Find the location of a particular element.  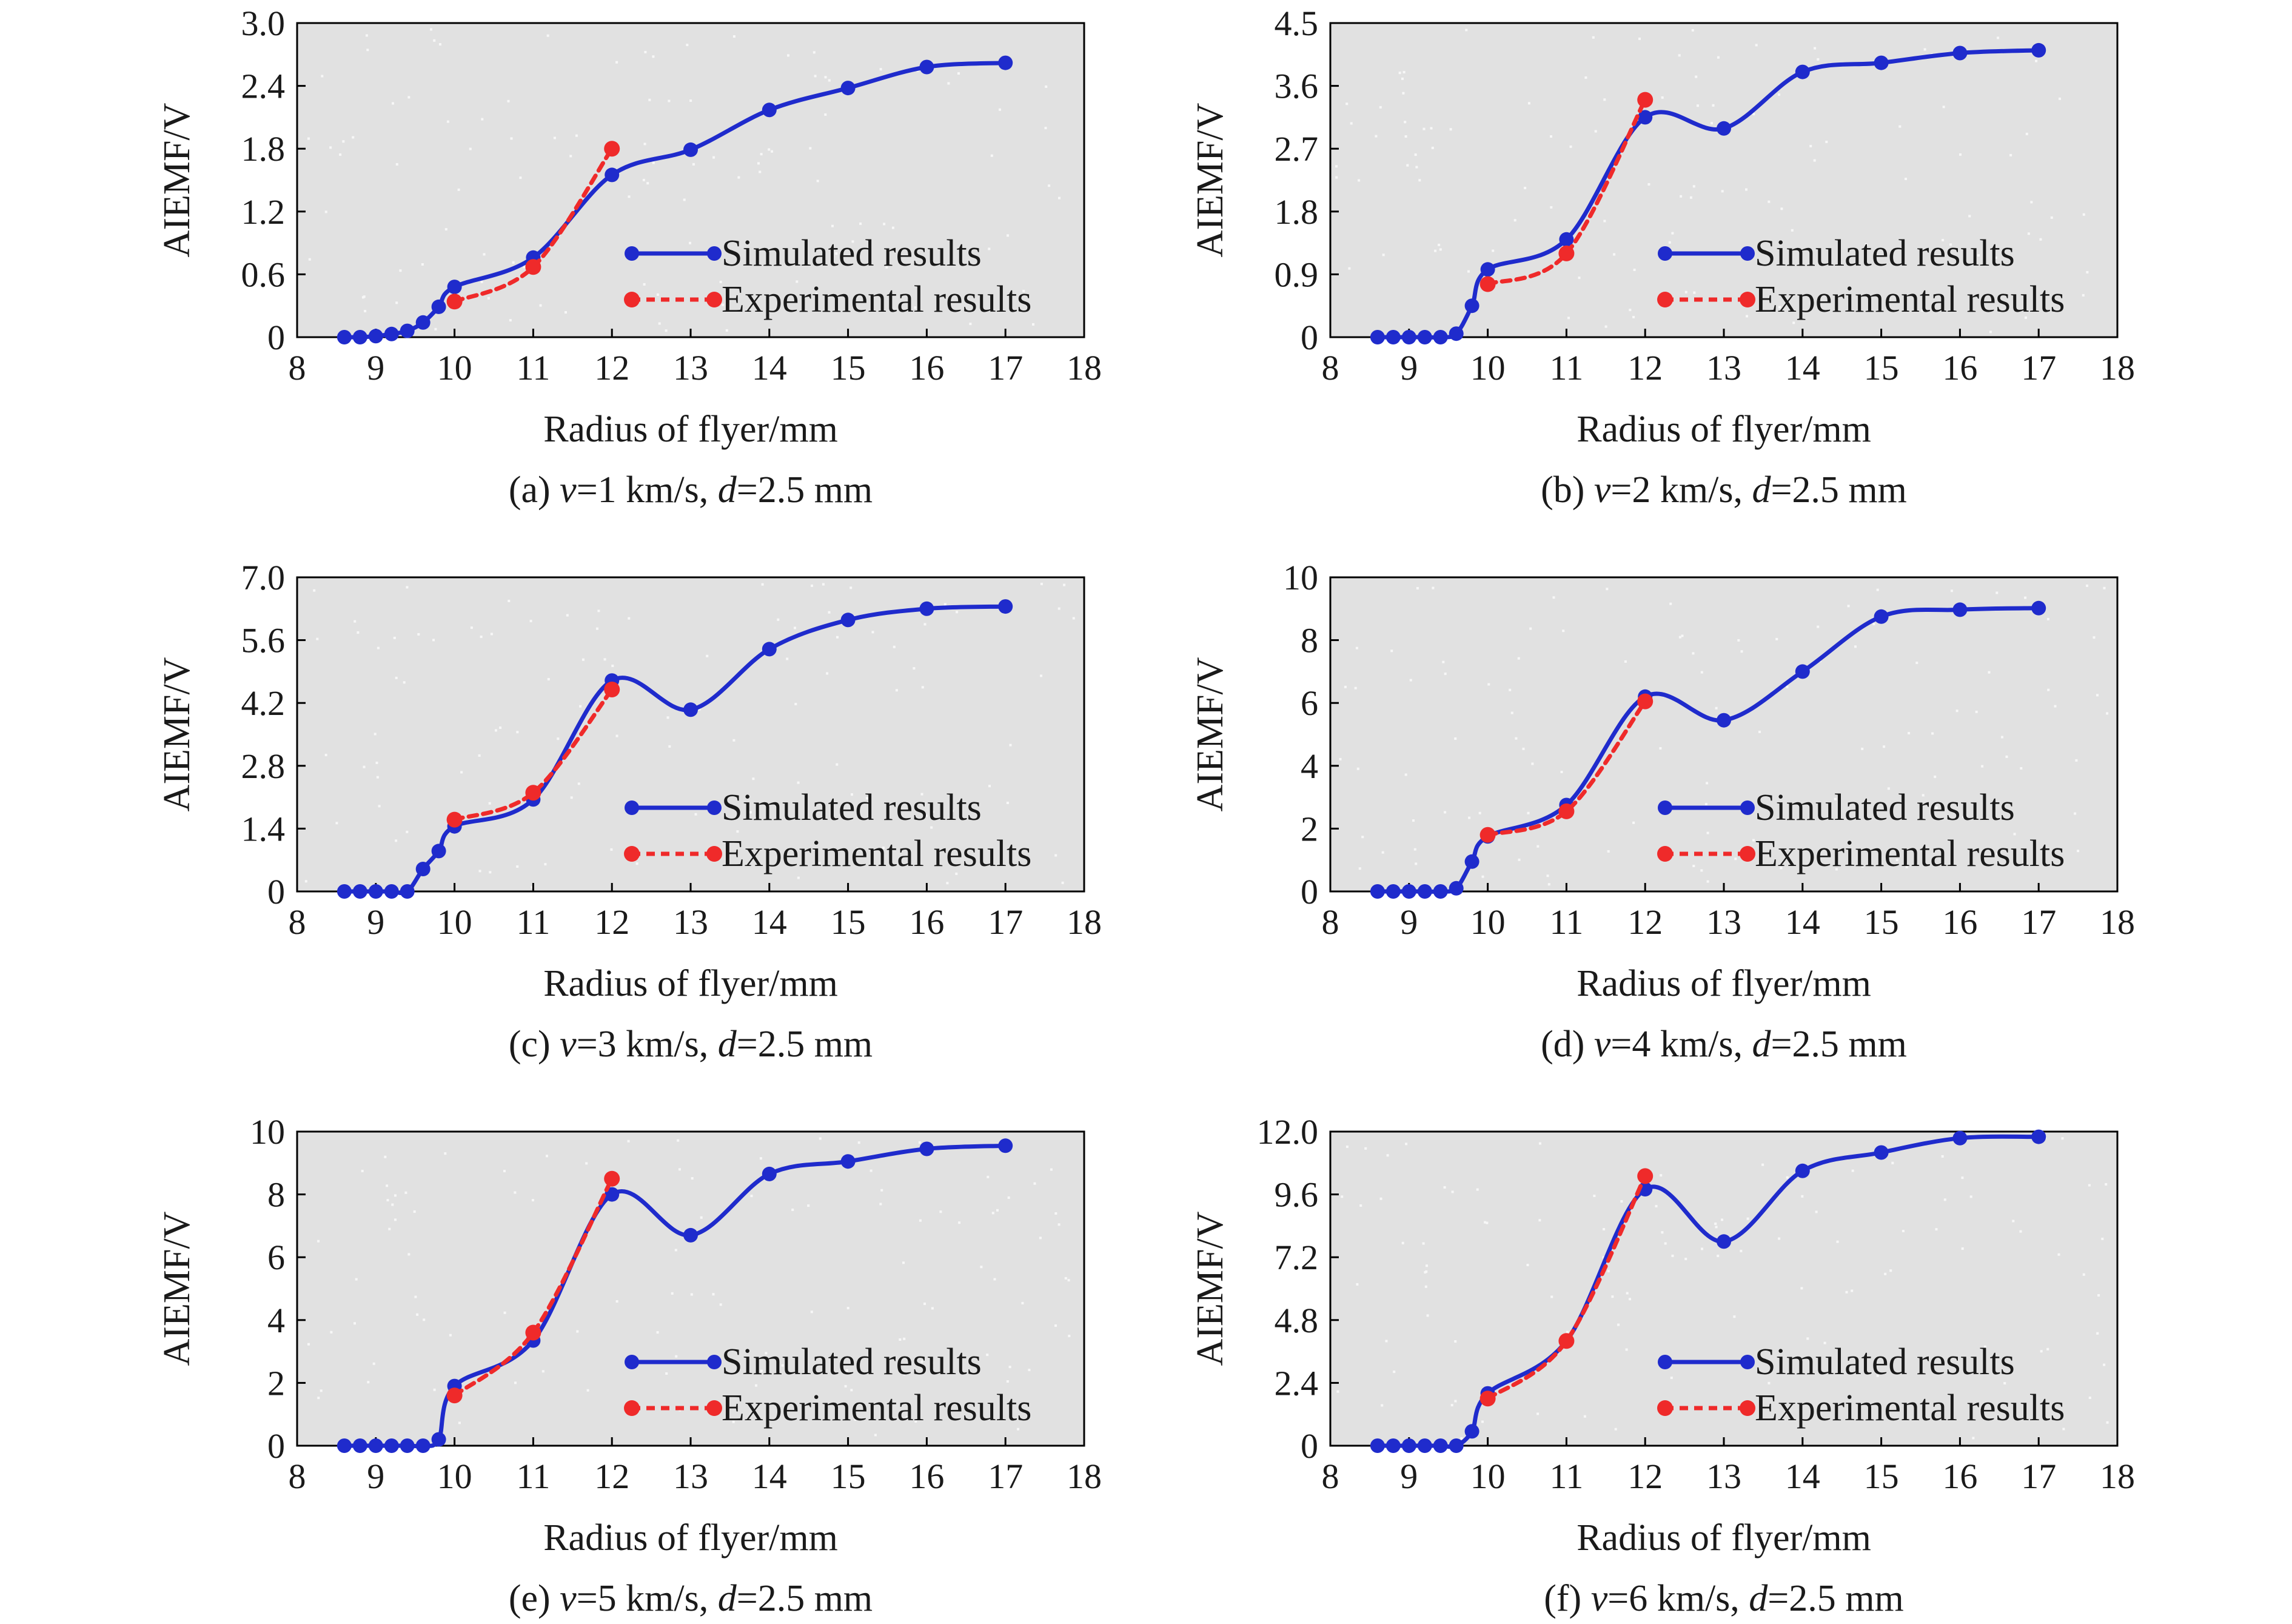

y-tick-label: 0 is located at coordinates (1309, 337).